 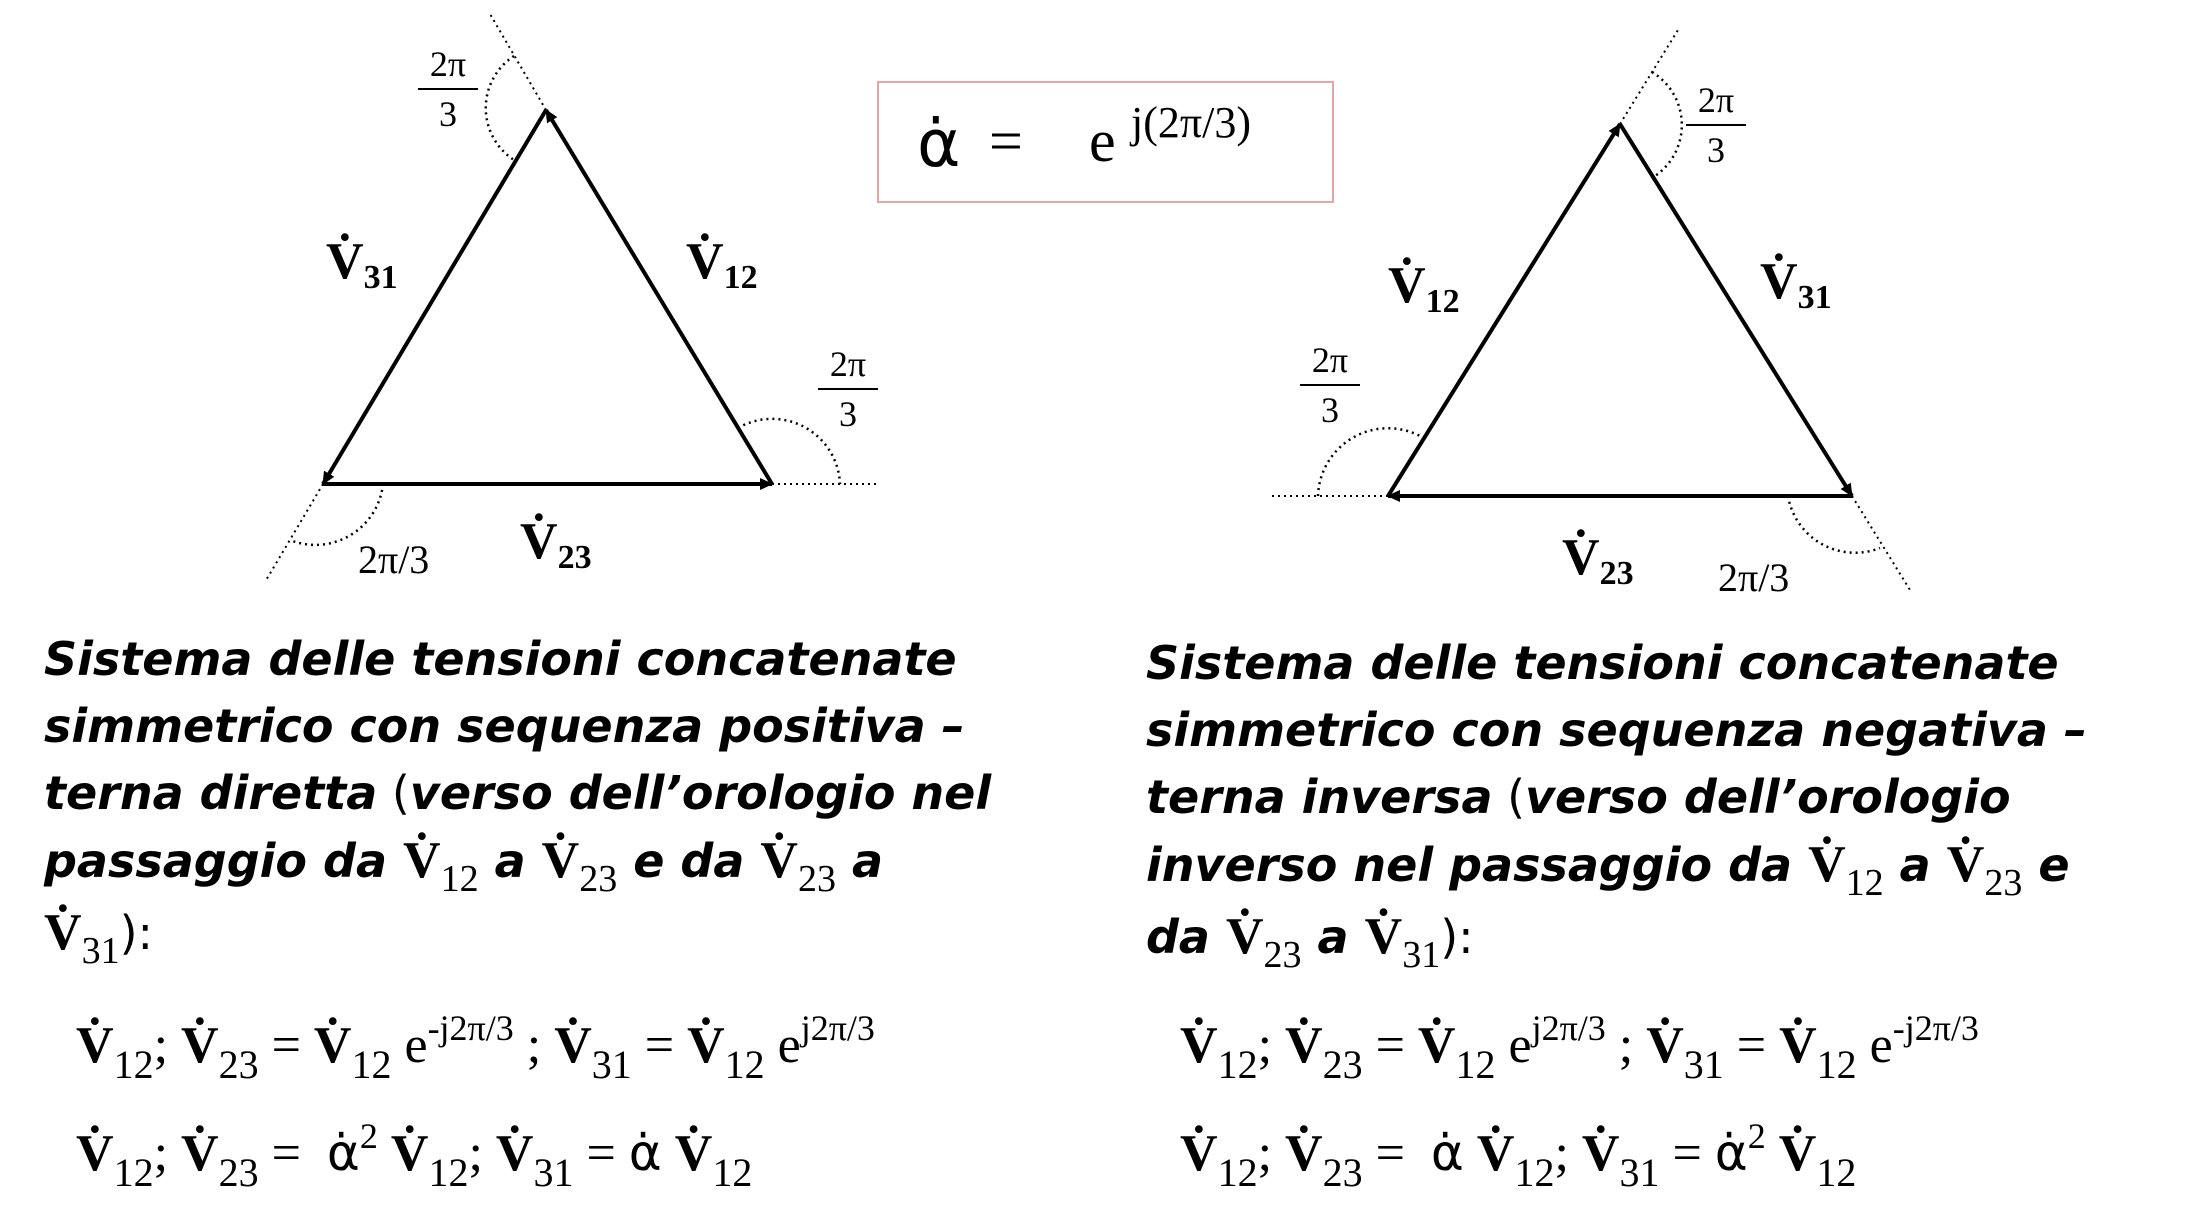 What do you see at coordinates (1754, 577) in the screenshot?
I see `right-angle-bottom: 2π/3` at bounding box center [1754, 577].